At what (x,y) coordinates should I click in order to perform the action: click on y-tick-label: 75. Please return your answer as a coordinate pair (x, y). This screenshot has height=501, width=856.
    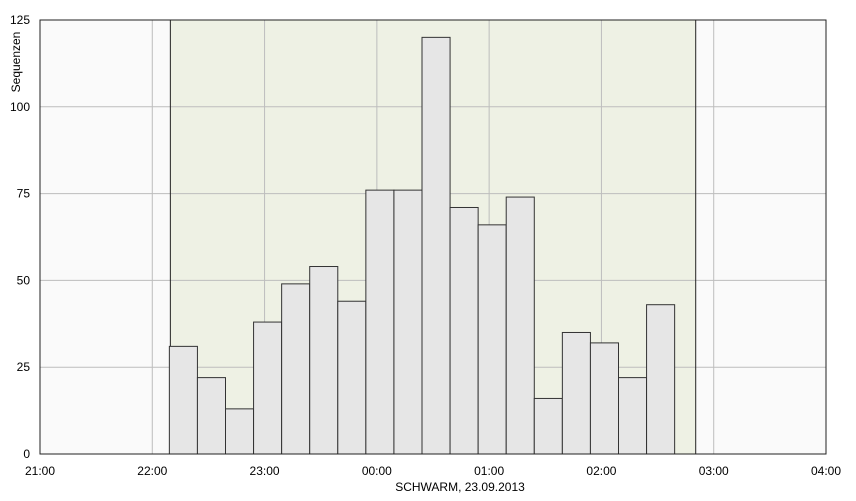
    Looking at the image, I should click on (24, 194).